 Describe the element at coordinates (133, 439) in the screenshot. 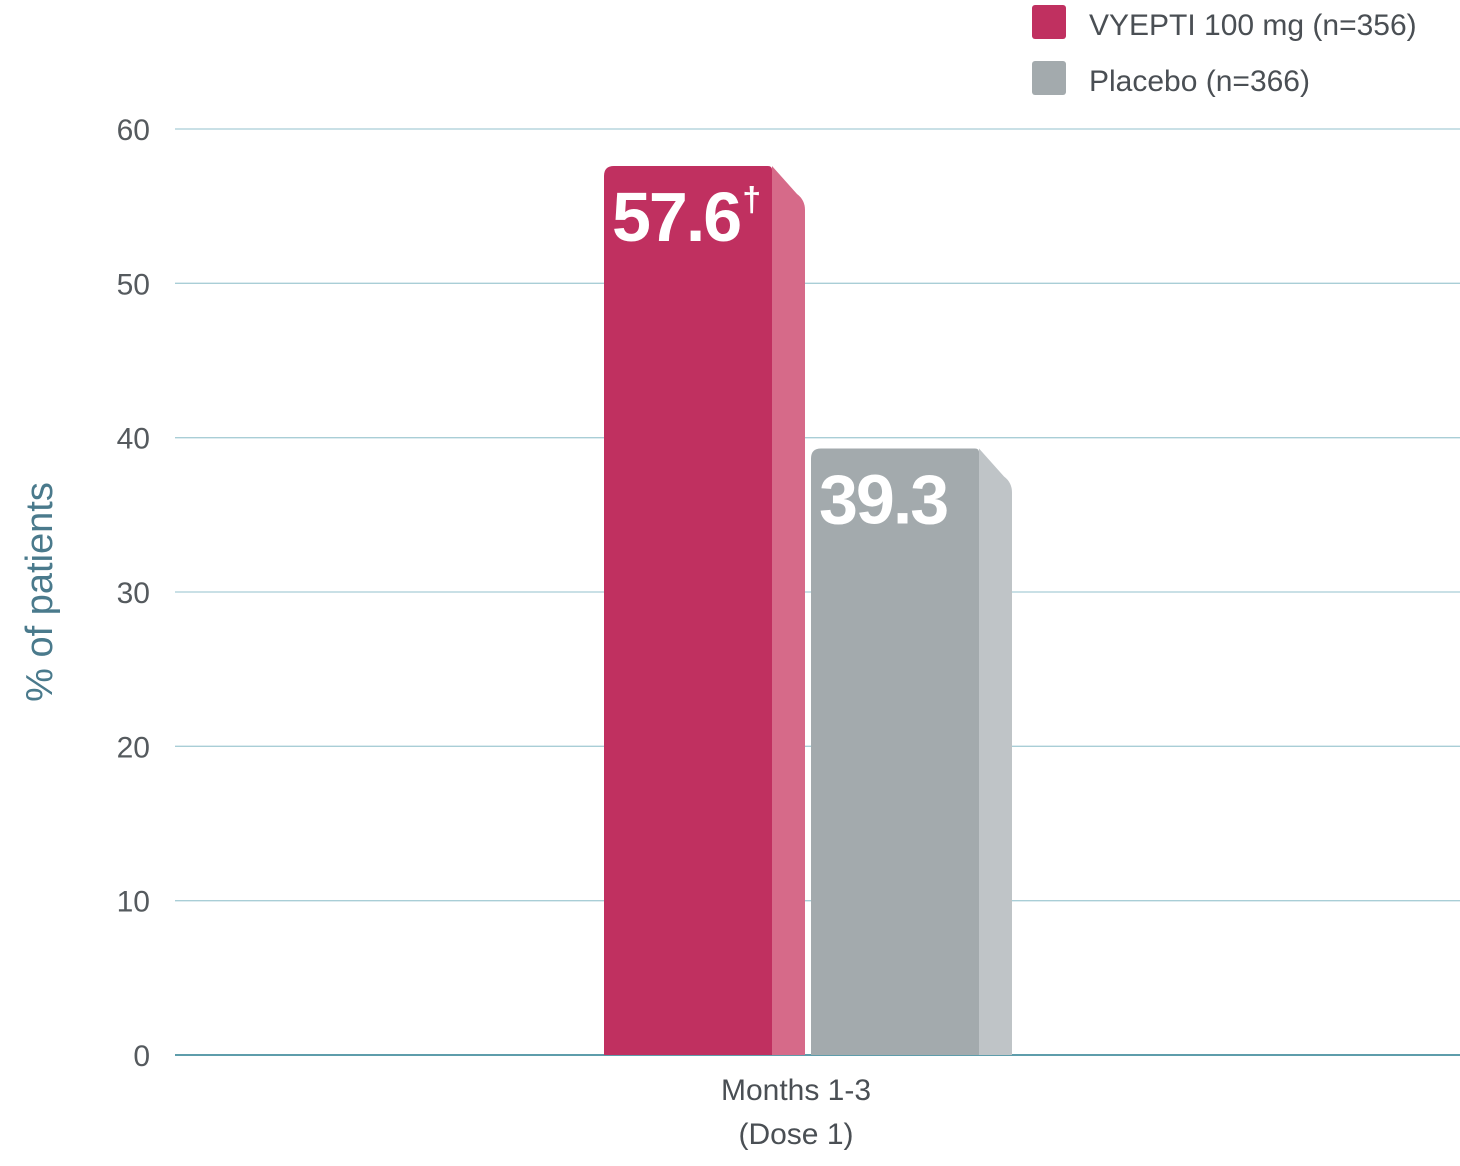

I see `y-tick-label: 40` at that location.